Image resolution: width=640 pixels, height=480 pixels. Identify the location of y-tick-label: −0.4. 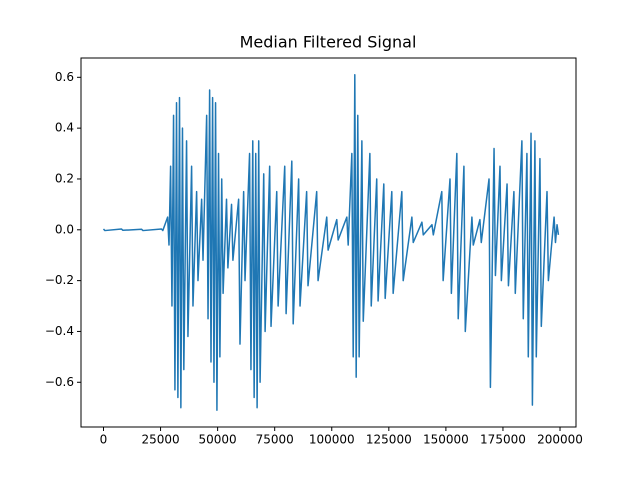
(59, 331).